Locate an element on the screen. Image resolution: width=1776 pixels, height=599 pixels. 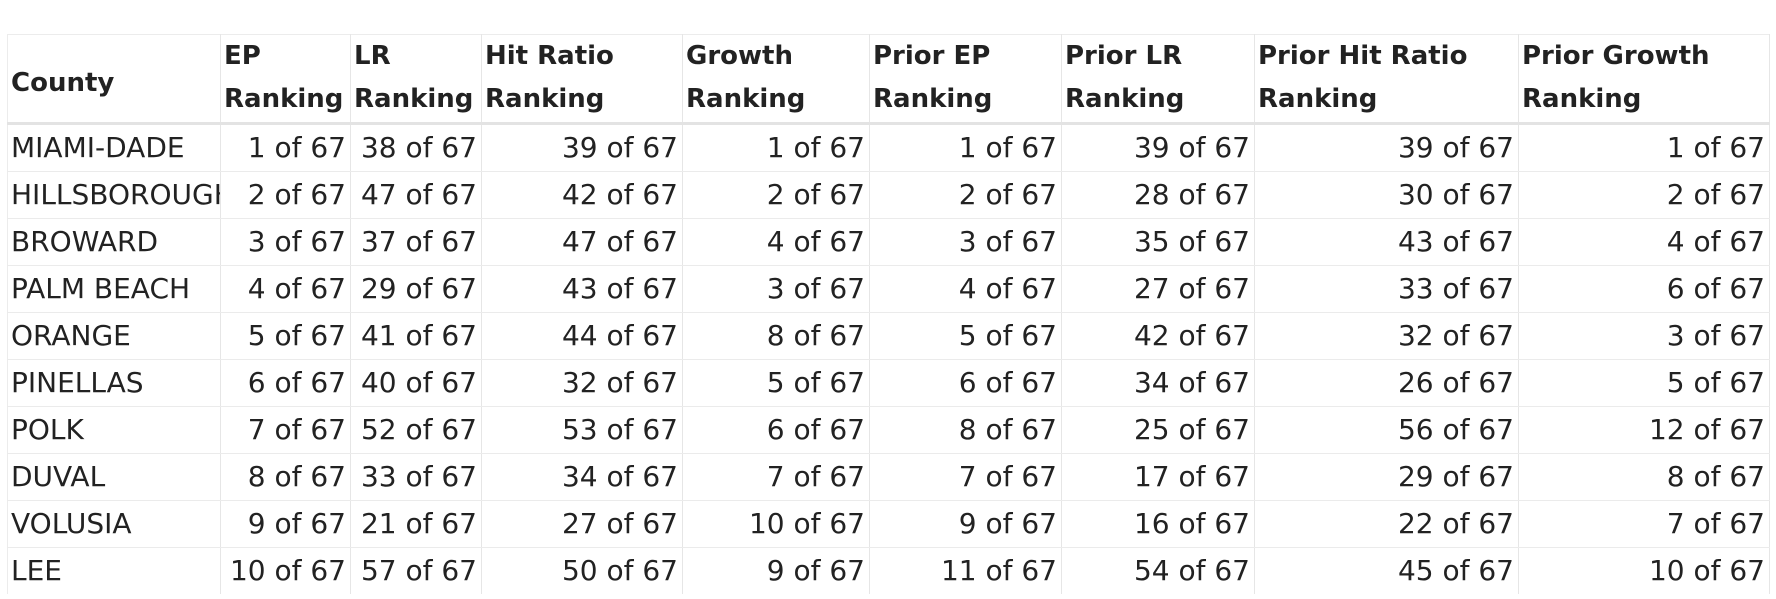
cell-prior-growth-ranking: 12 of 67 is located at coordinates (1644, 430).